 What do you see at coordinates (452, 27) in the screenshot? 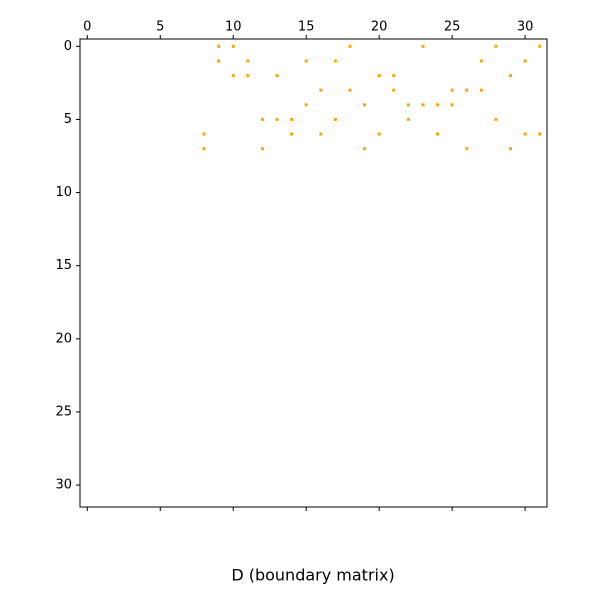
I see `x-tick-label: 25` at bounding box center [452, 27].